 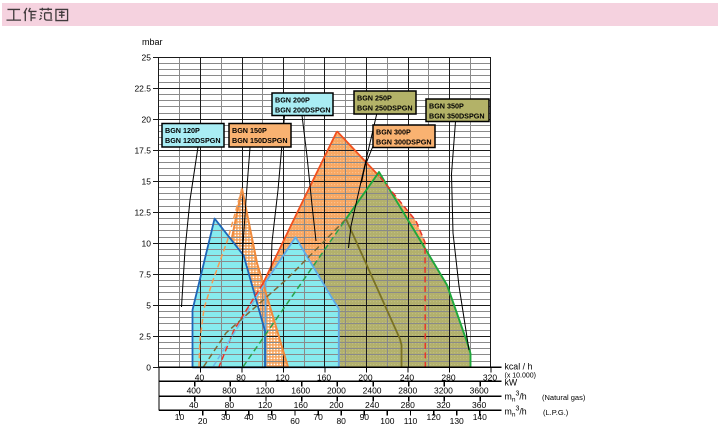 What do you see at coordinates (457, 421) in the screenshot?
I see `svg-text: 130` at bounding box center [457, 421].